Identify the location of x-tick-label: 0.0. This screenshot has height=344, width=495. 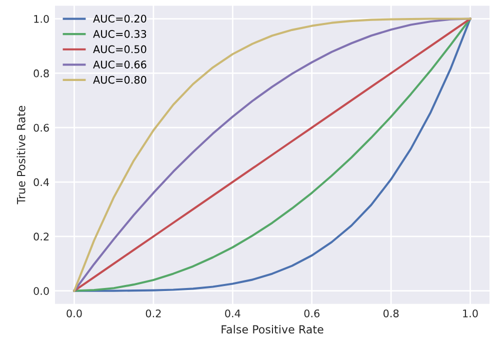
(74, 313).